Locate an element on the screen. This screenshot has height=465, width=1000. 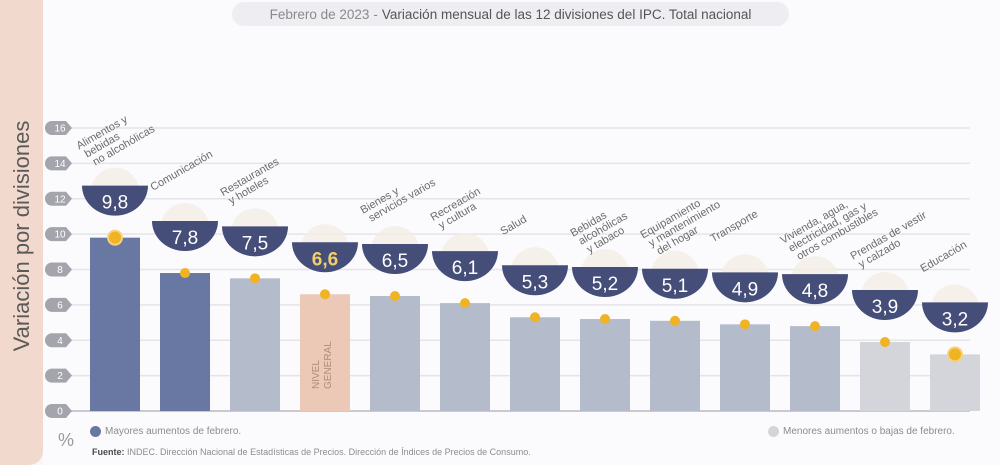
y-tick-label: 12 is located at coordinates (60, 199).